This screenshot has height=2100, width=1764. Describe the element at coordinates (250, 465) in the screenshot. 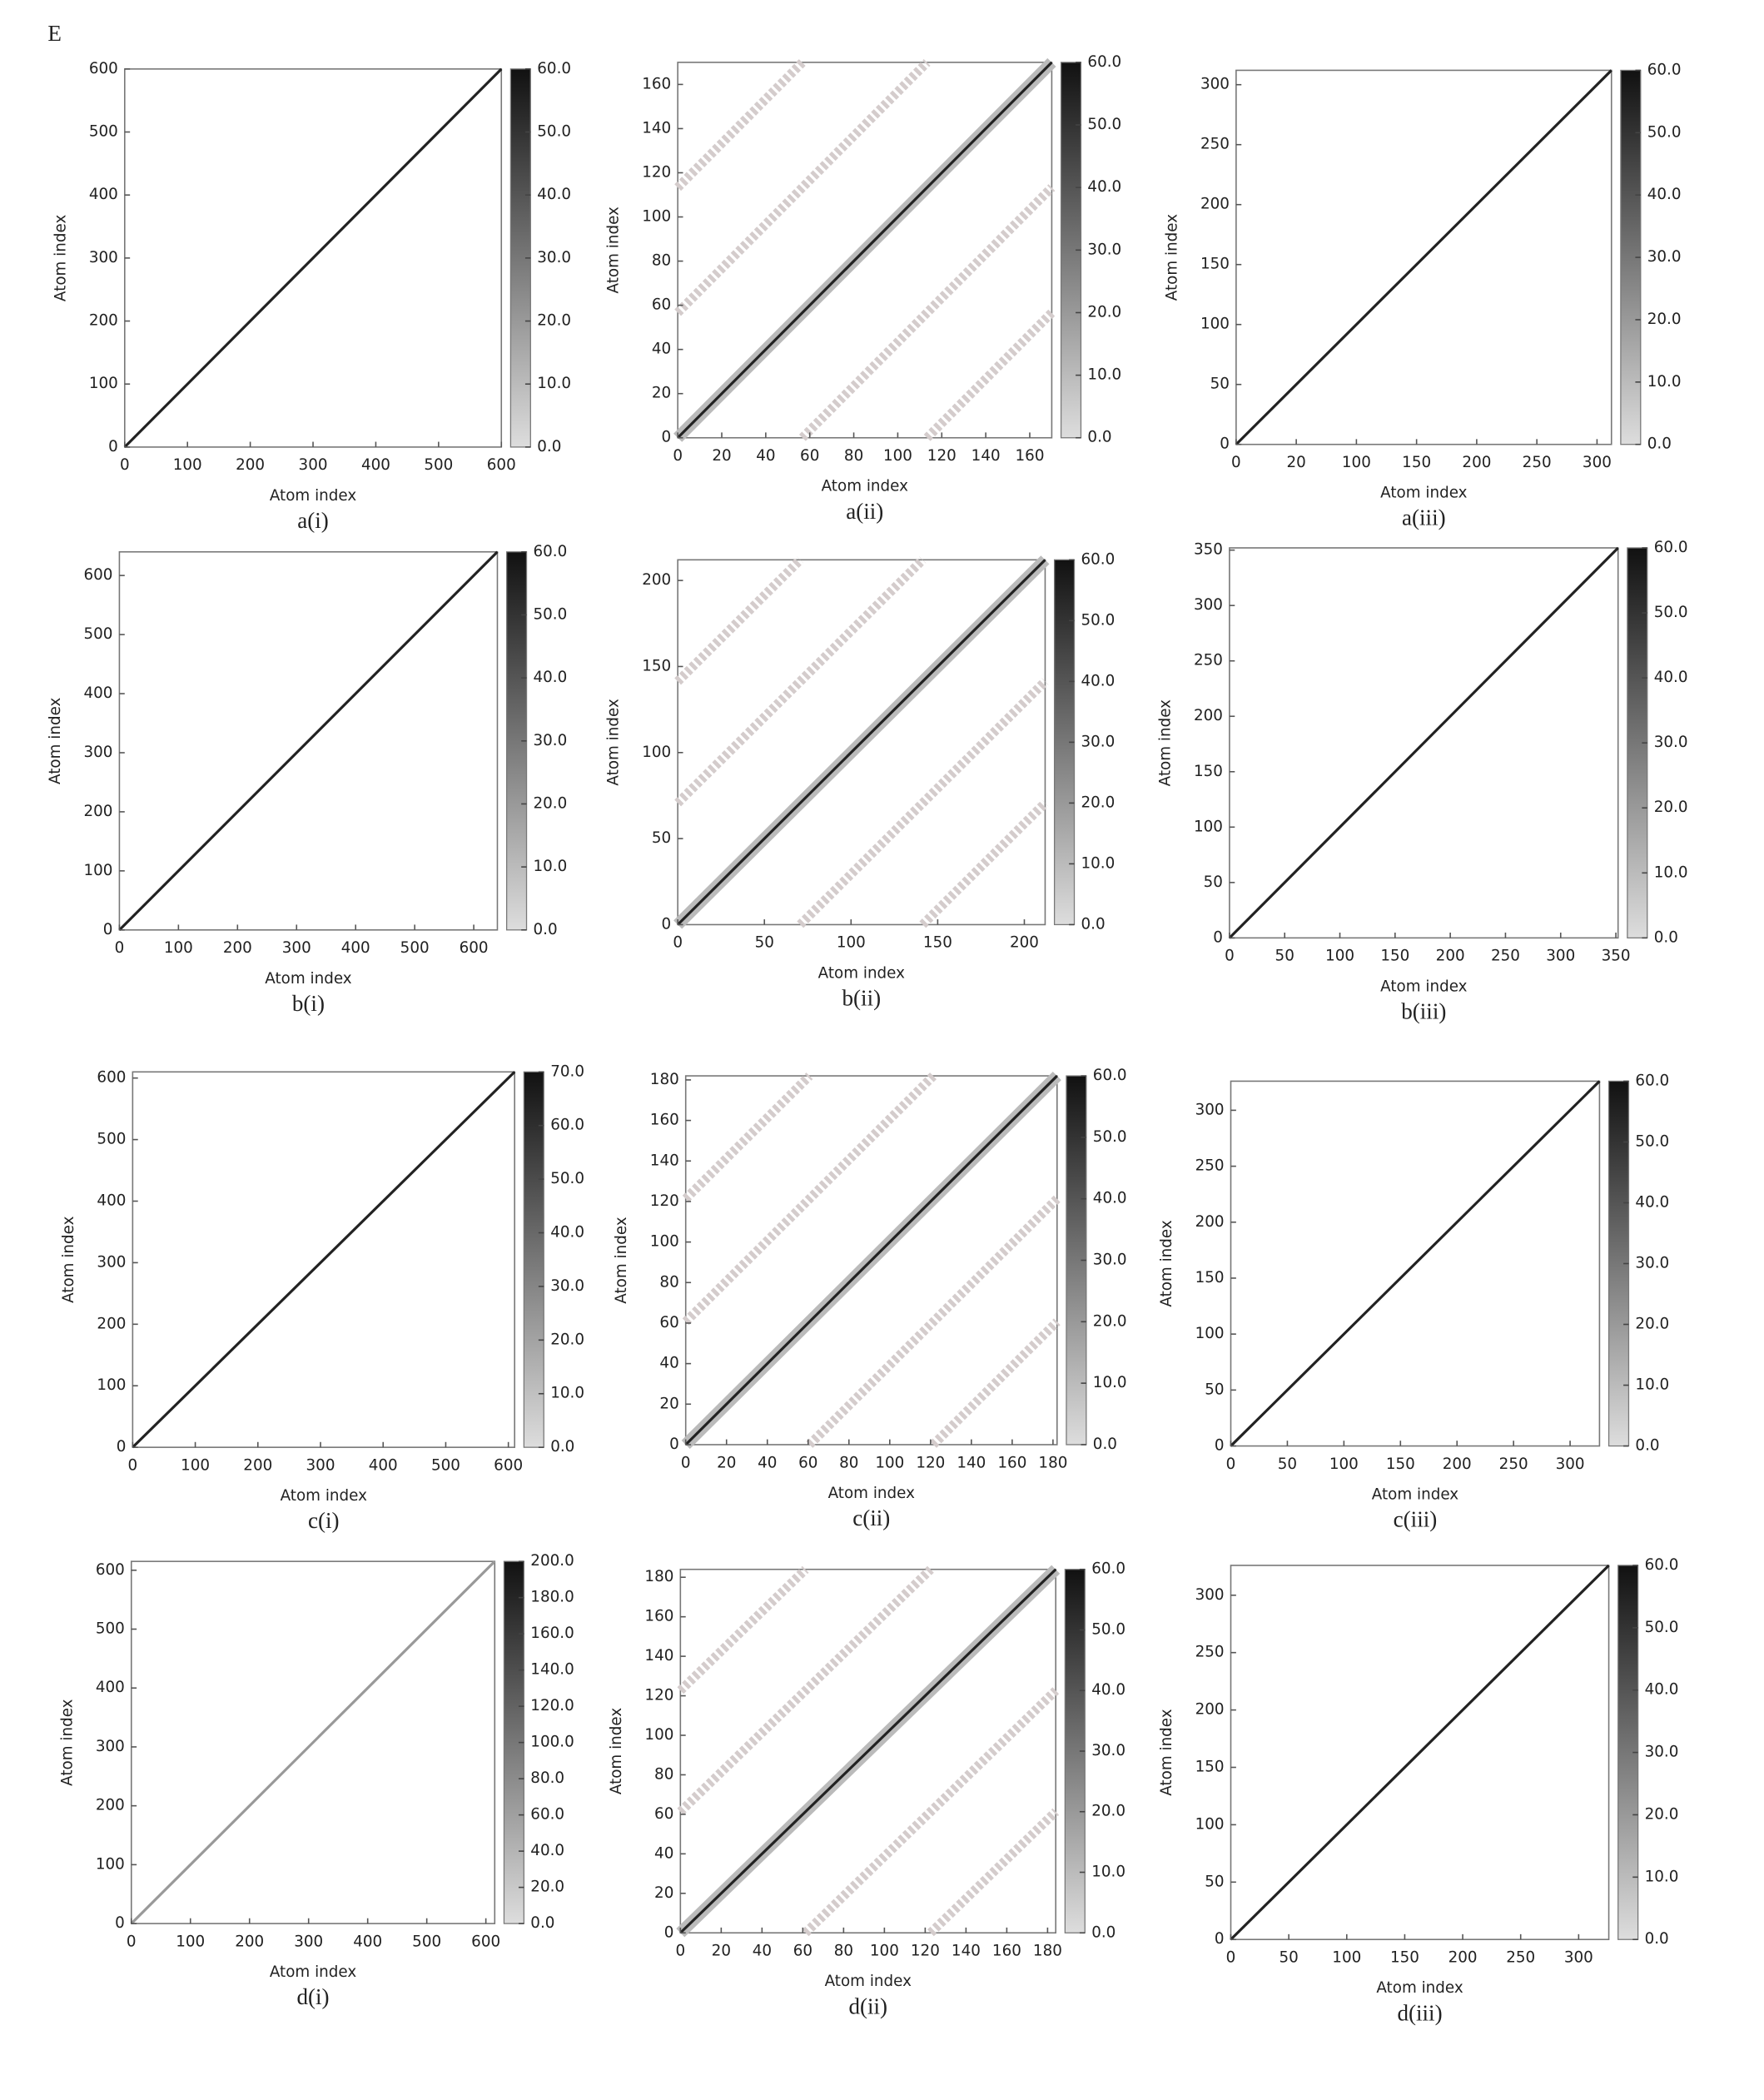

I see `x-tick-label: 200` at that location.